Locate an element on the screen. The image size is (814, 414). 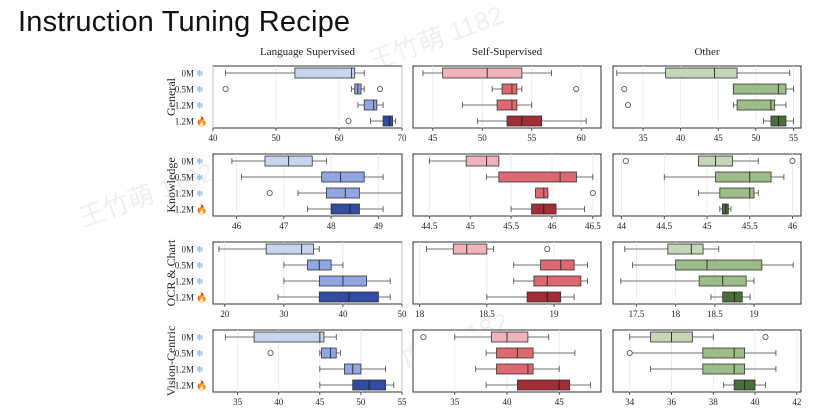
row-category-label: OCR & Chart is located at coordinates (171, 272).